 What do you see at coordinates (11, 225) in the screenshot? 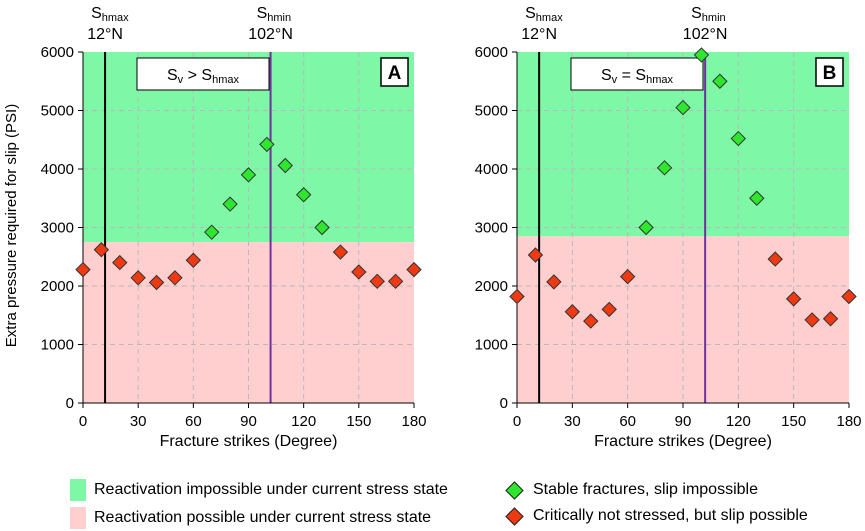
I see `y-axis-label: Extra pressure required for slip (PSI)` at bounding box center [11, 225].